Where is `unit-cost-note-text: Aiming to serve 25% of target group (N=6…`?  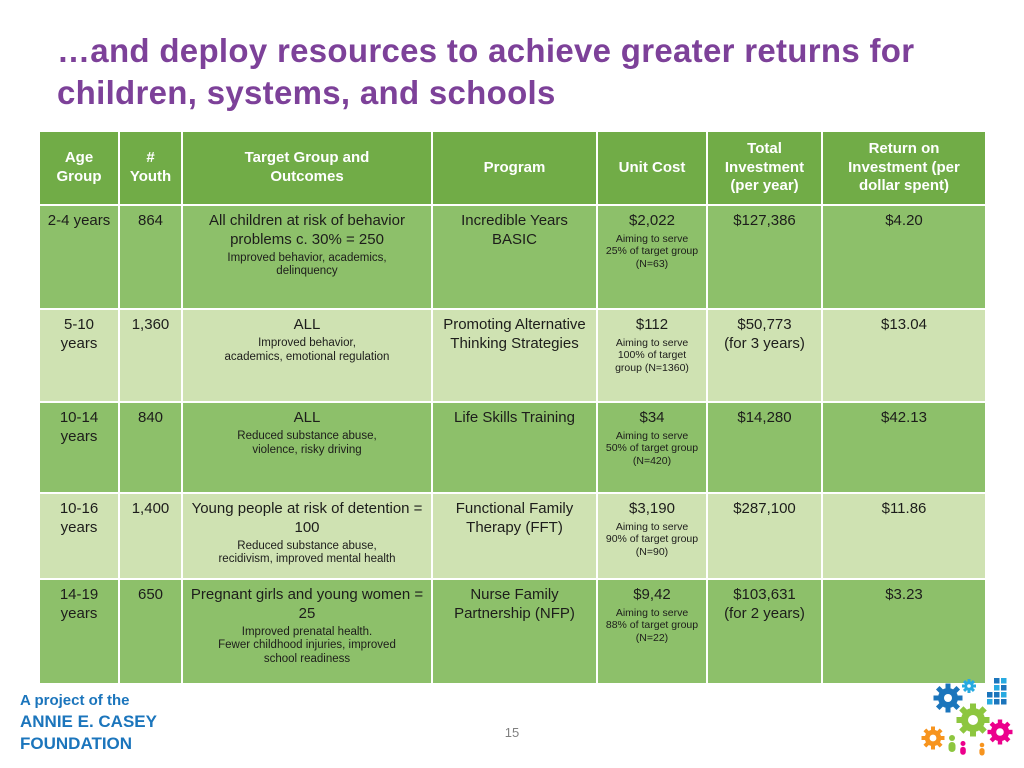
unit-cost-note-text: Aiming to serve 25% of target group (N=6… is located at coordinates (652, 251).